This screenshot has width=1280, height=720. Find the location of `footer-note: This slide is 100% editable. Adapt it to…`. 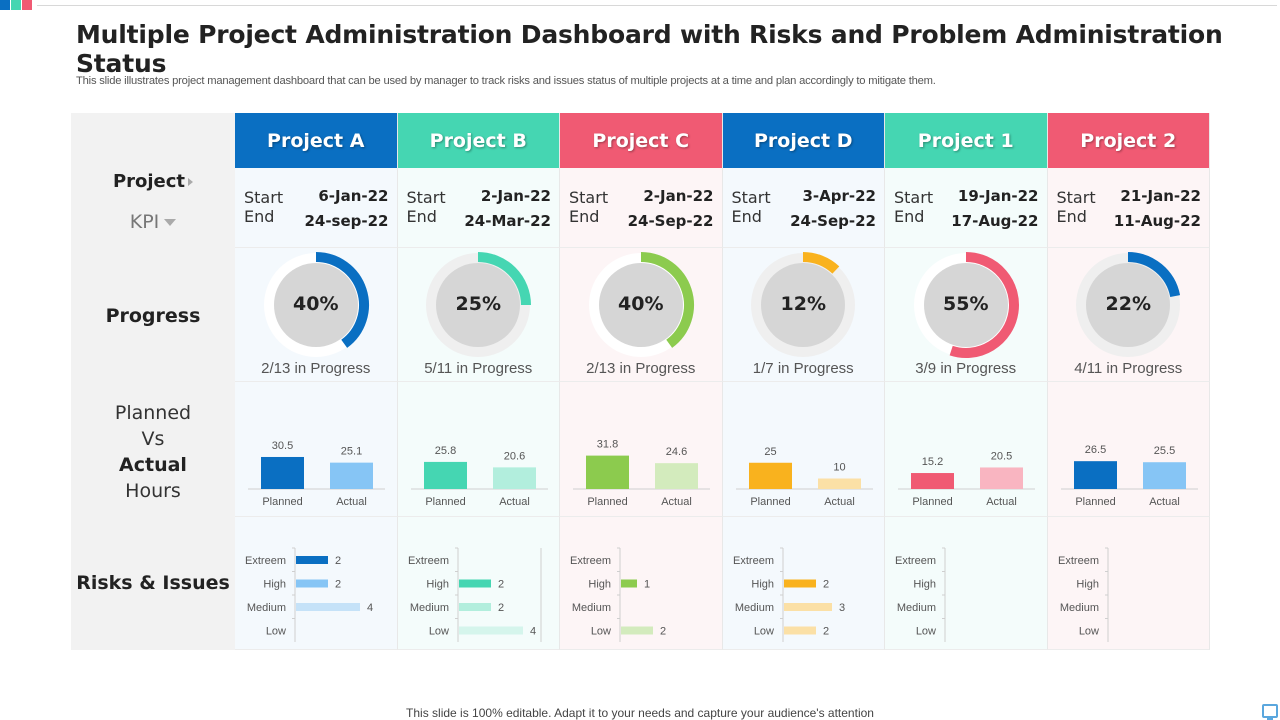

footer-note: This slide is 100% editable. Adapt it to… is located at coordinates (640, 713).